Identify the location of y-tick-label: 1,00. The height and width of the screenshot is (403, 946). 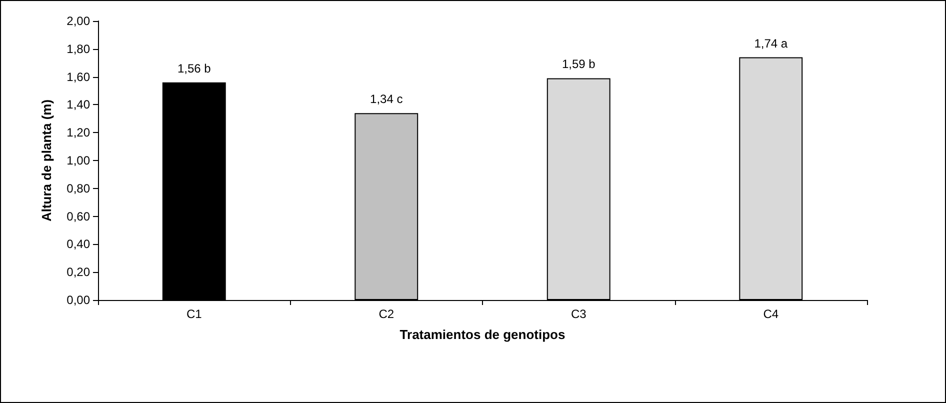
(78, 161).